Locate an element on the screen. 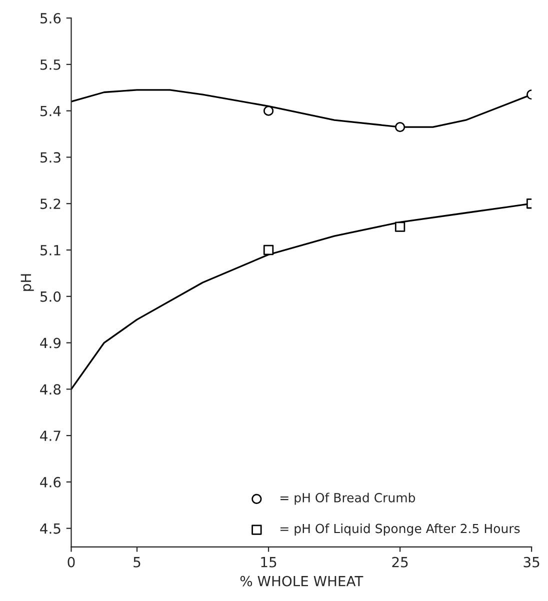 This screenshot has height=601, width=548. x-axis-title: % WHOLE WHEAT is located at coordinates (302, 581).